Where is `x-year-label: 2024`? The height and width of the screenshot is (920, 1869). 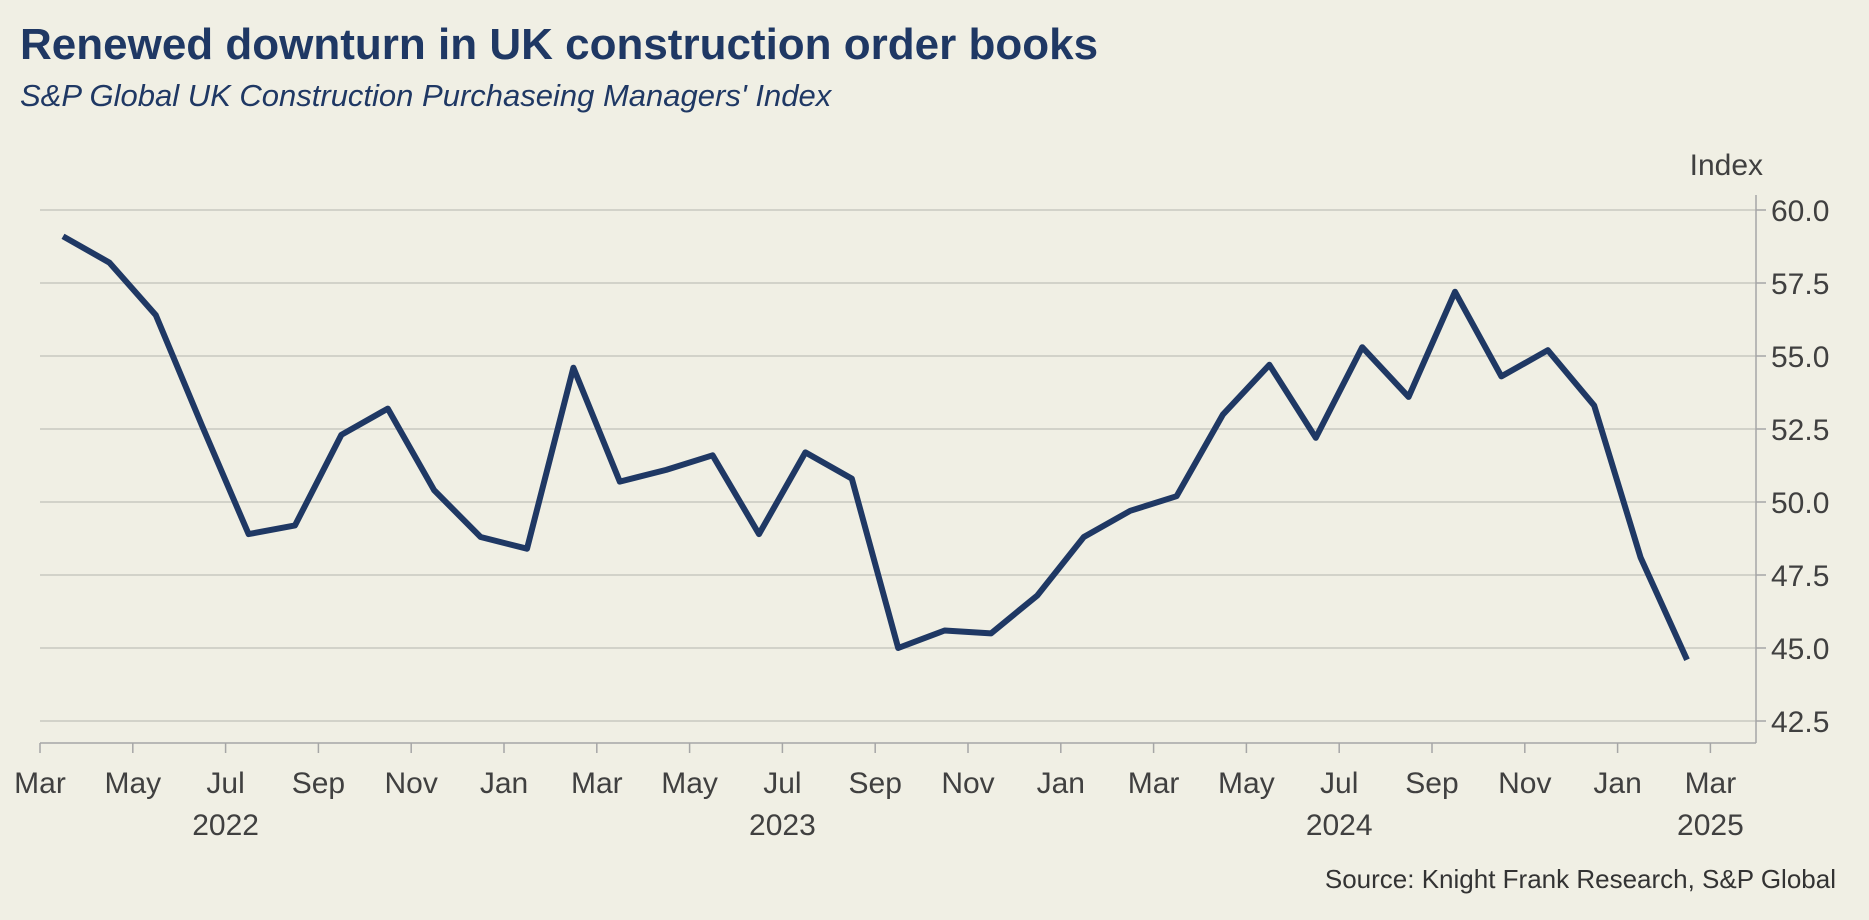 x-year-label: 2024 is located at coordinates (1339, 825).